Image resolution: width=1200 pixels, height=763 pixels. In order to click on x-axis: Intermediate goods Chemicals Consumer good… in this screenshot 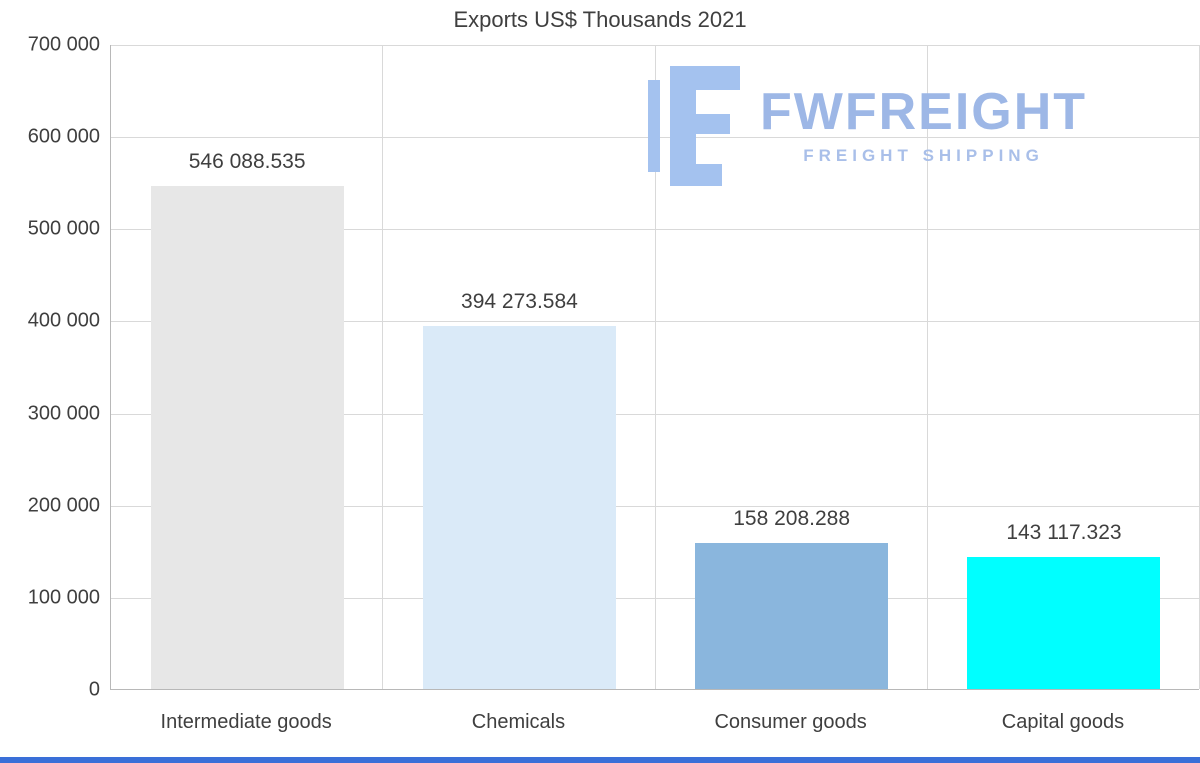, I will do `click(654, 723)`.